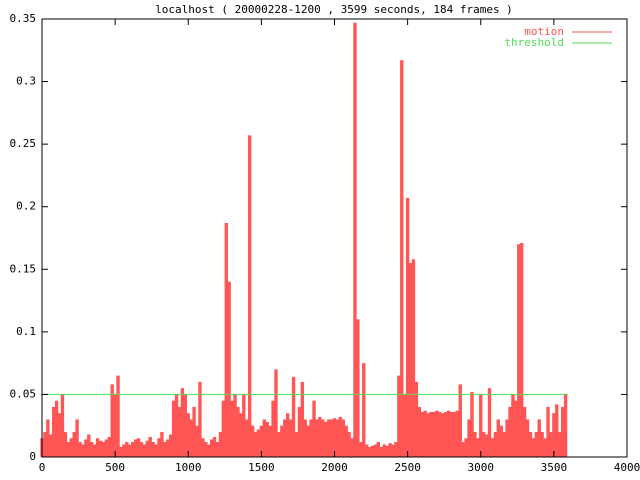  I want to click on y-tick-label: 0.35, so click(23, 18).